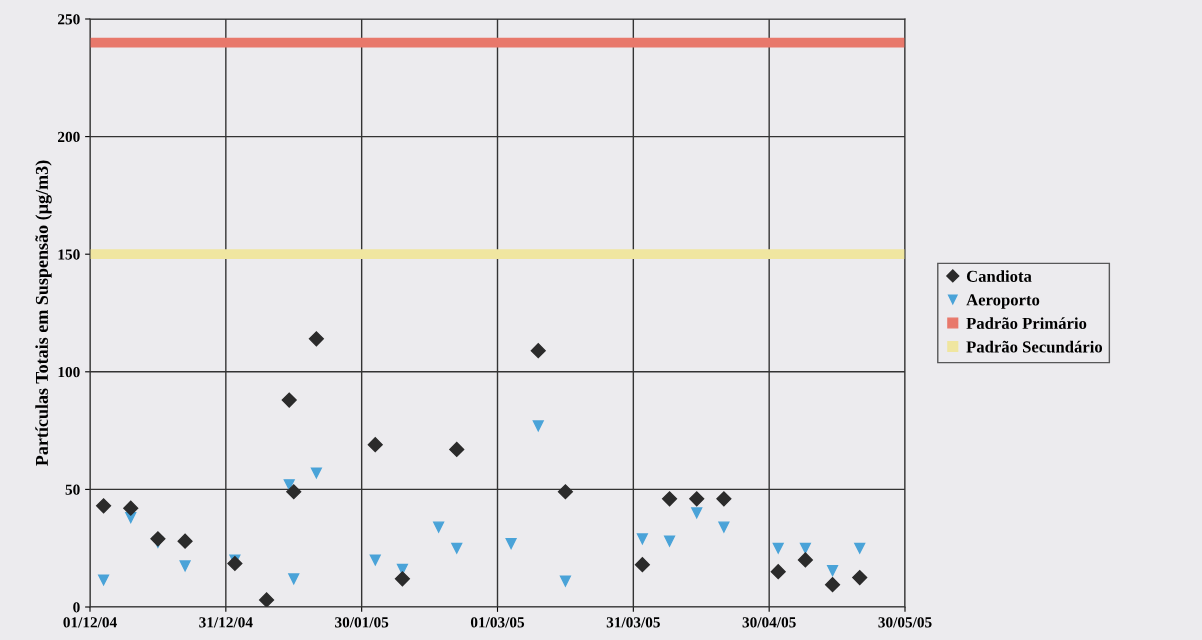 Image resolution: width=1202 pixels, height=640 pixels. Describe the element at coordinates (72, 489) in the screenshot. I see `y-tick-label: 50` at that location.